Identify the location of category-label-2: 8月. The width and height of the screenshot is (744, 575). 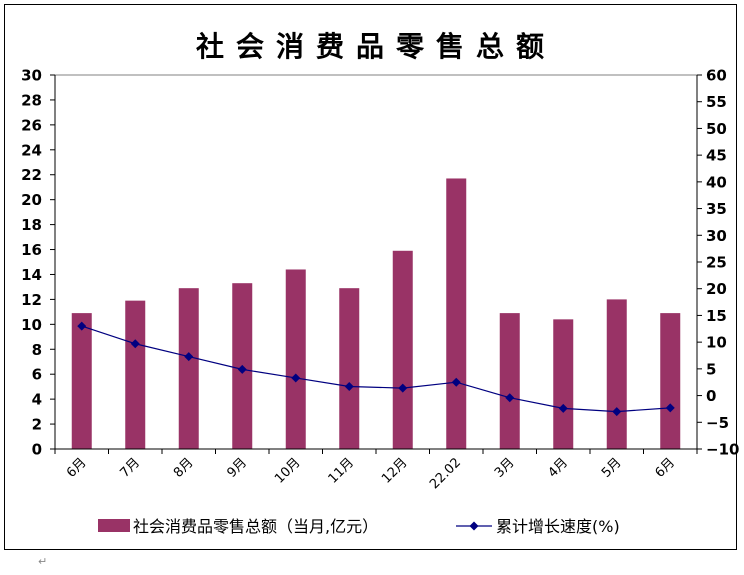
(184, 468).